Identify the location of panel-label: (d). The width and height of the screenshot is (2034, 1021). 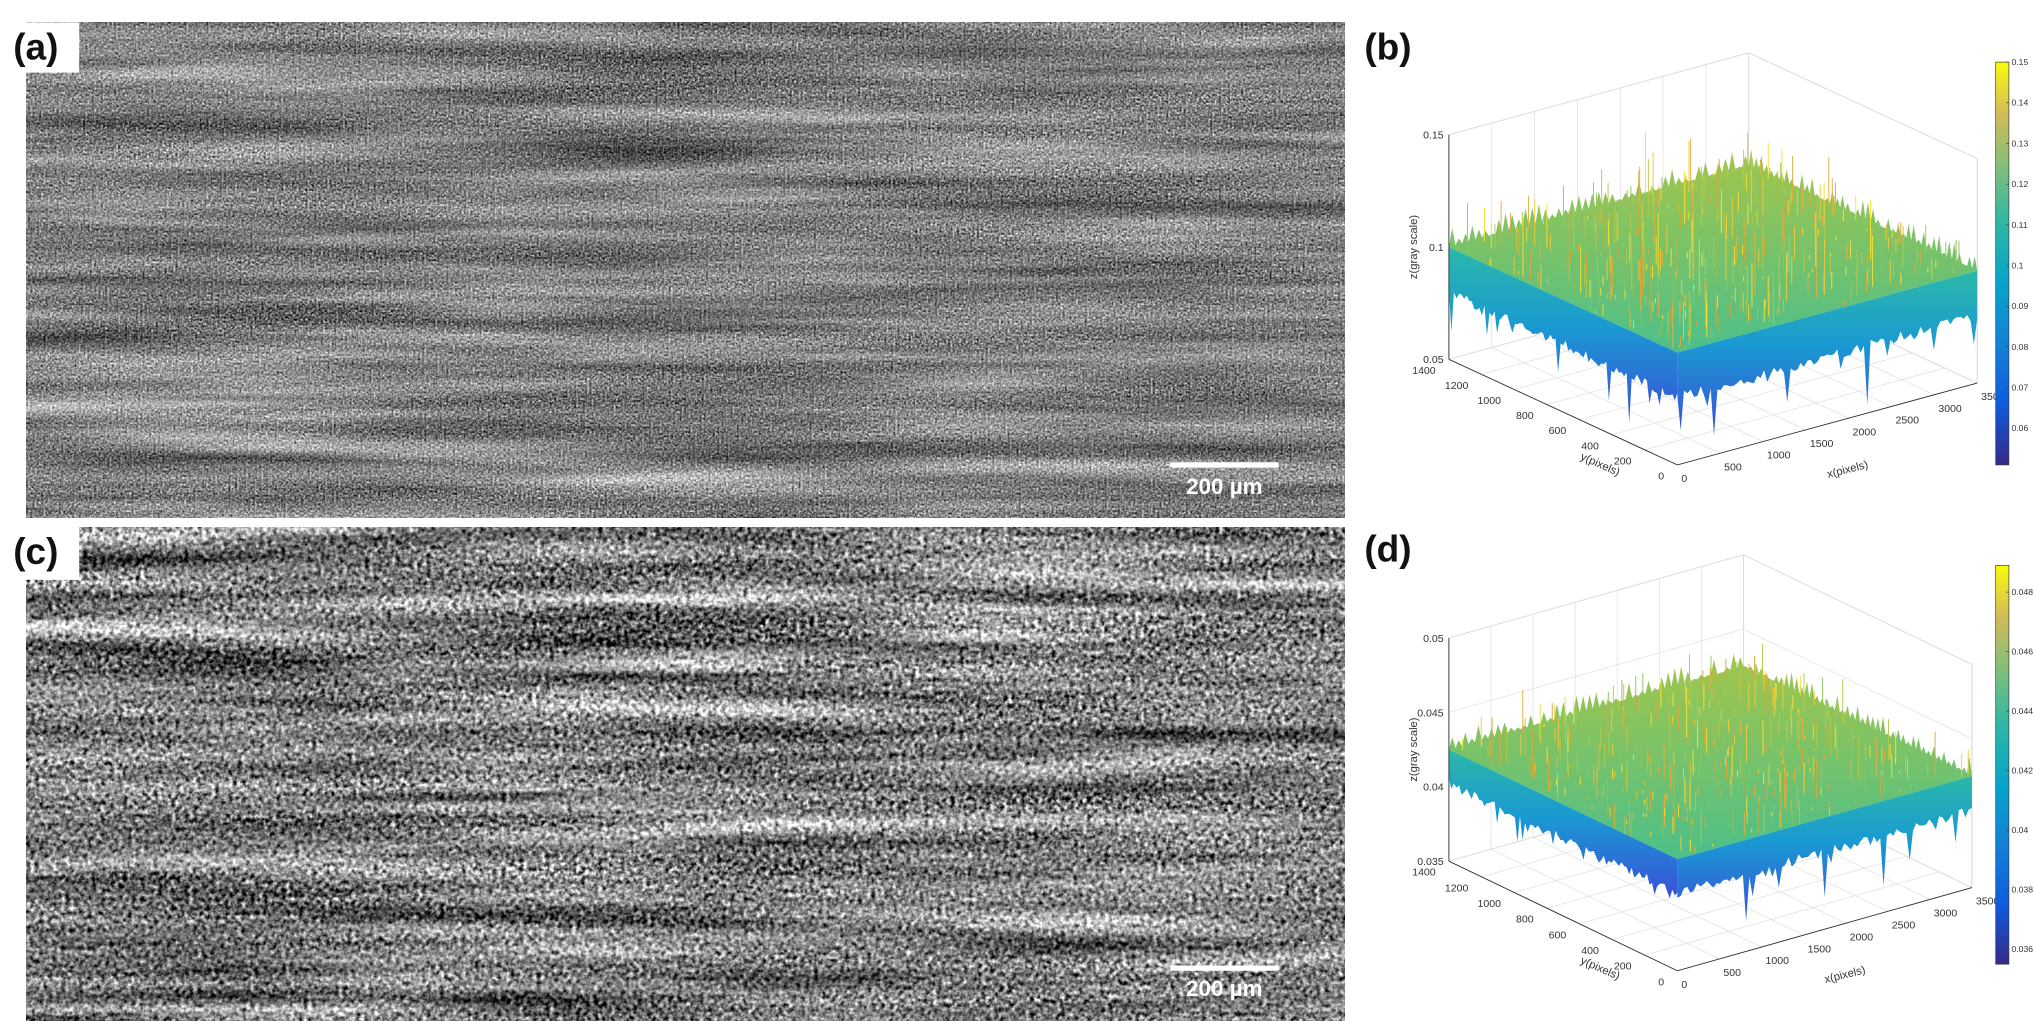
(1387, 548).